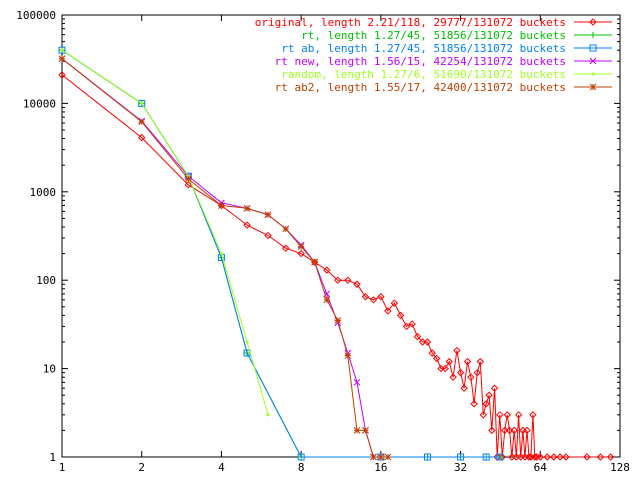  What do you see at coordinates (433, 35) in the screenshot?
I see `legend-label: rt, length 1.27/45, 51856/131072 buckets` at bounding box center [433, 35].